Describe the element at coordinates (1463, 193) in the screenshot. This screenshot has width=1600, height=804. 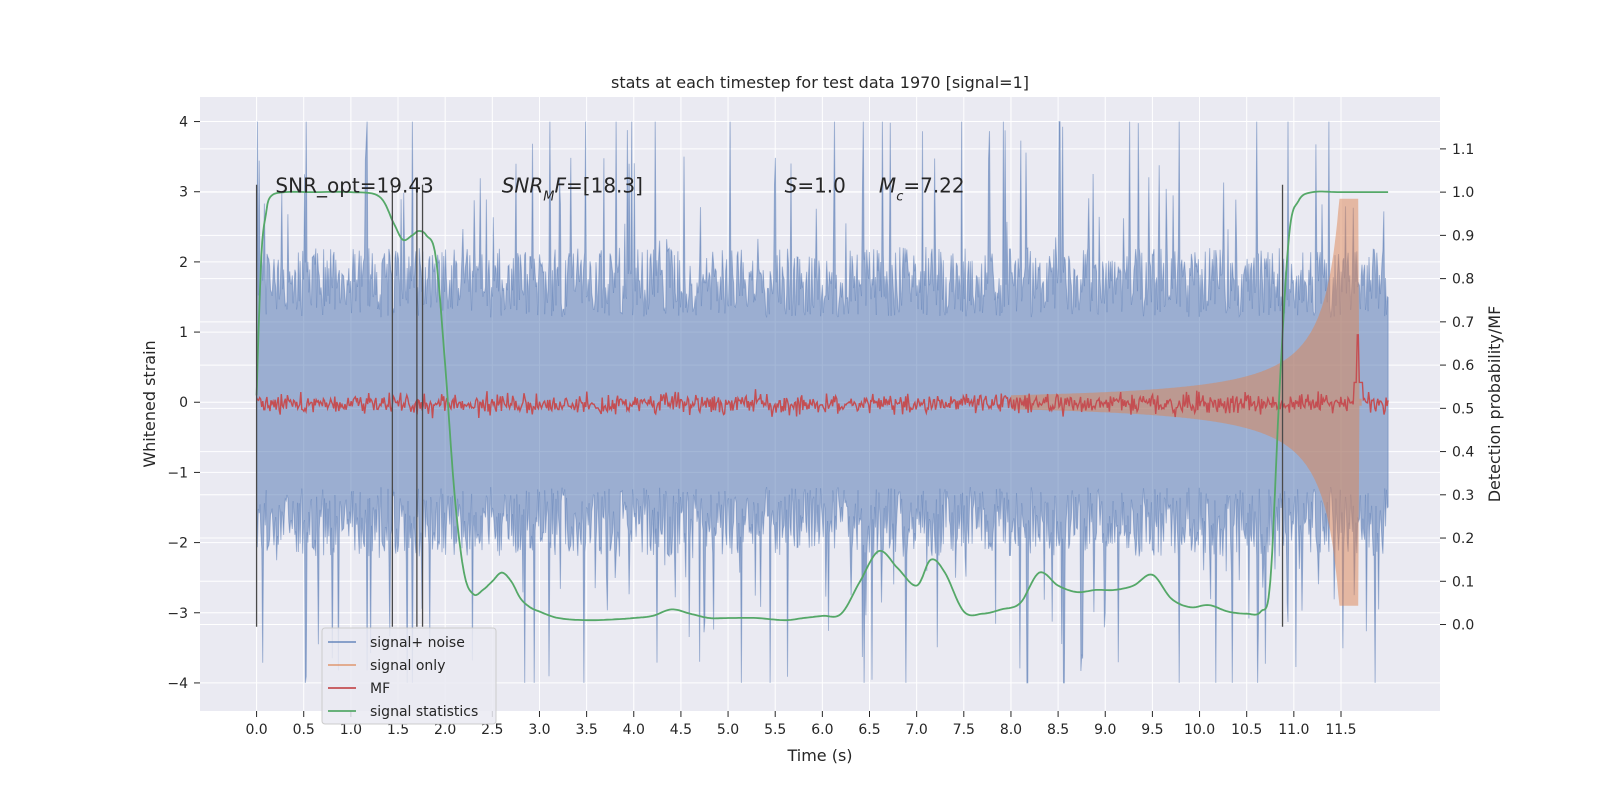
I see `y-tick-label-right: 1.0` at that location.